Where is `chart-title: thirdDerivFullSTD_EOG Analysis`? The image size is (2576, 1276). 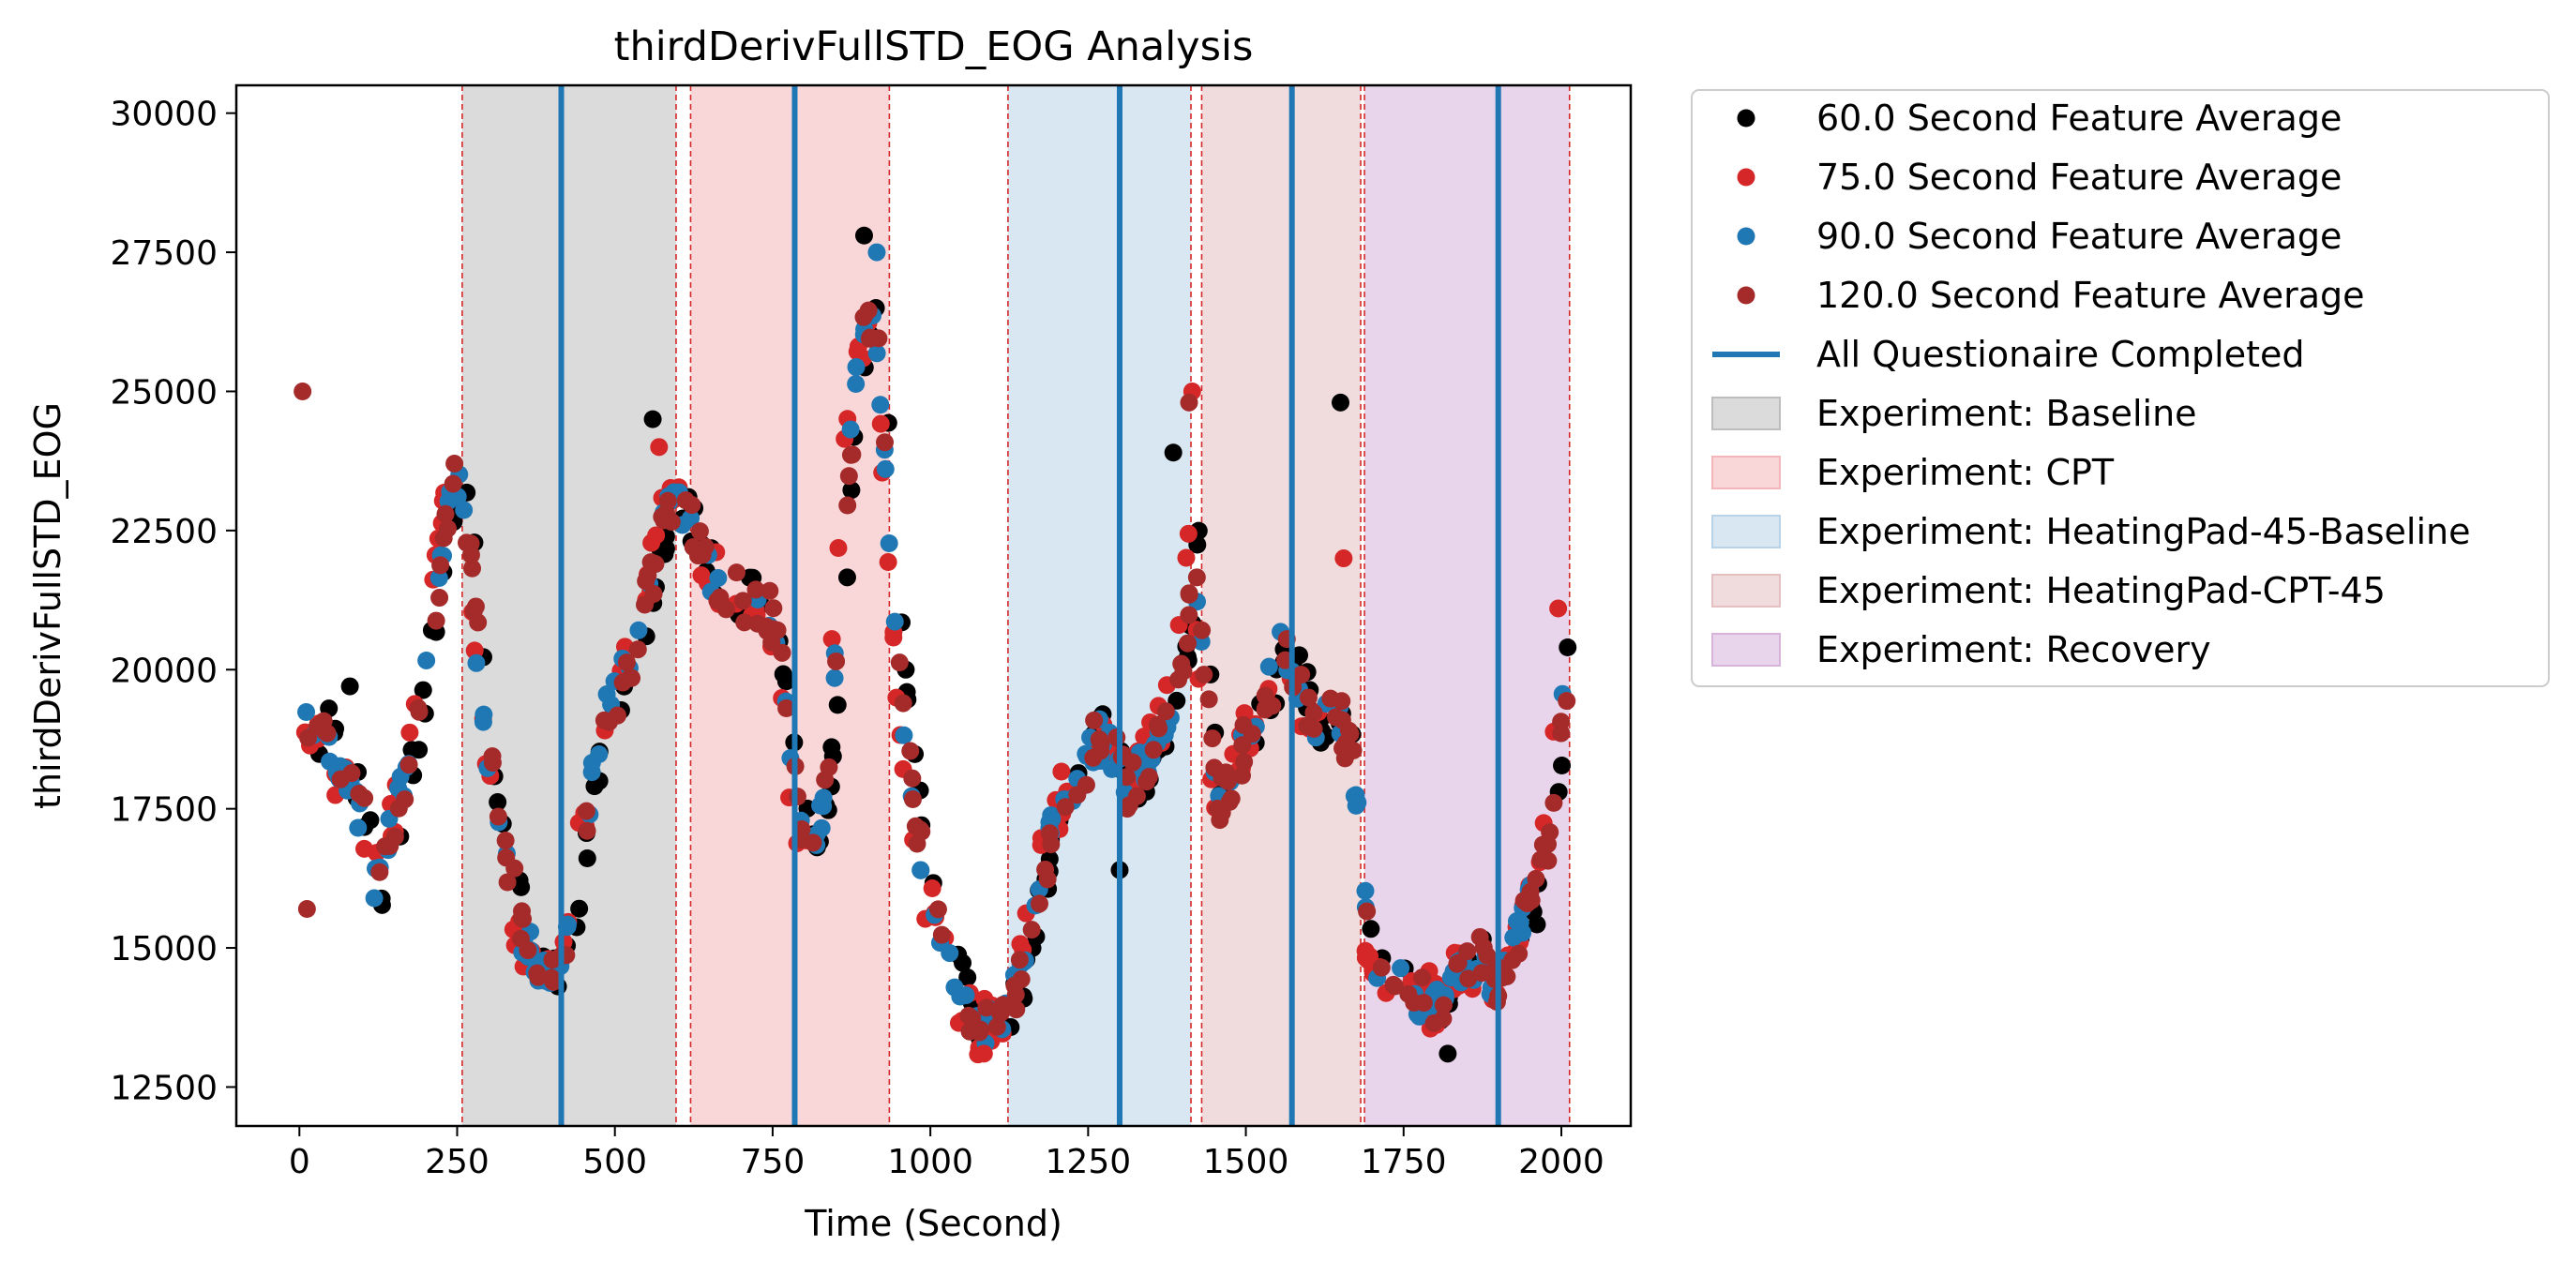 chart-title: thirdDerivFullSTD_EOG Analysis is located at coordinates (934, 46).